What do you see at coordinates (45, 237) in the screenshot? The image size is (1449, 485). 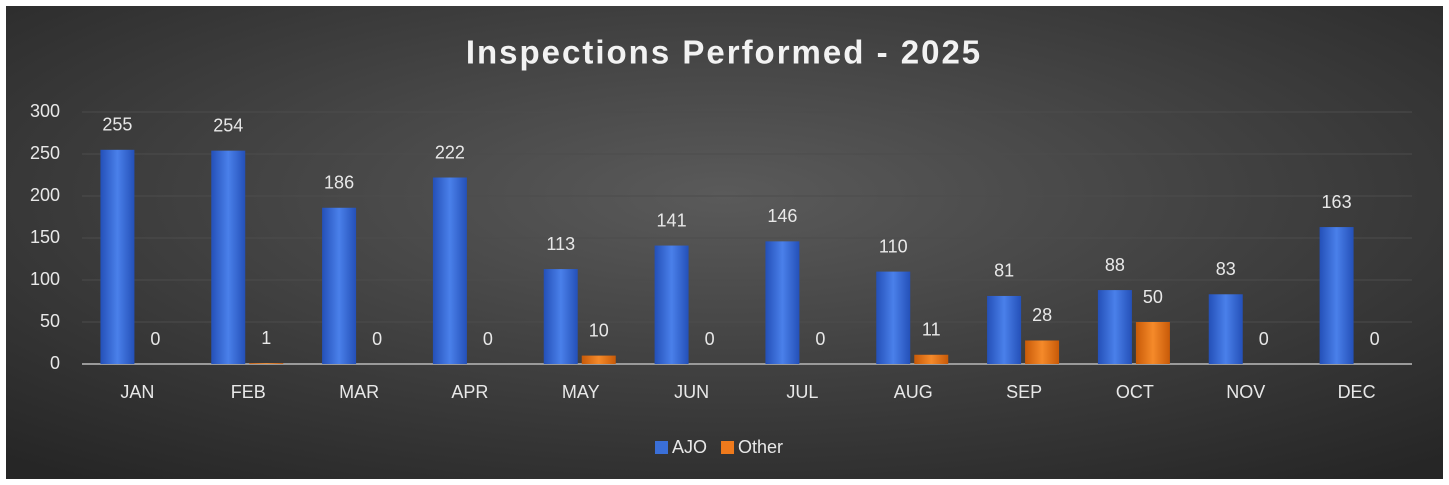 I see `y-tick-label: 150` at bounding box center [45, 237].